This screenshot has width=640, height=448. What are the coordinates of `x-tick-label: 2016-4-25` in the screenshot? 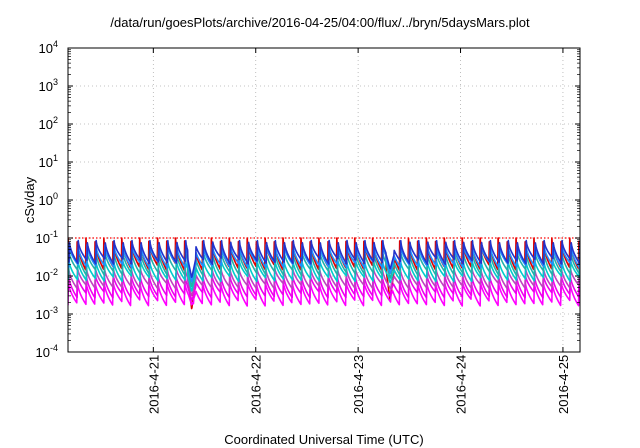 It's located at (563, 384).